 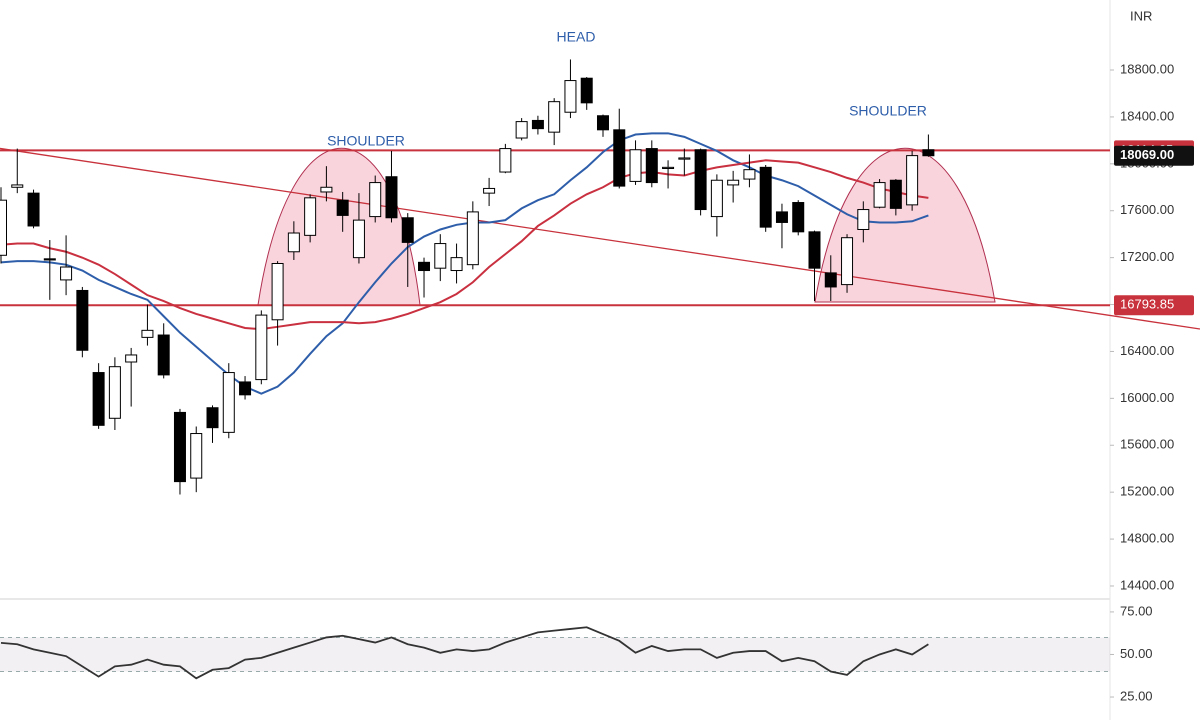 I want to click on currency-label: INR, so click(x=1141, y=15).